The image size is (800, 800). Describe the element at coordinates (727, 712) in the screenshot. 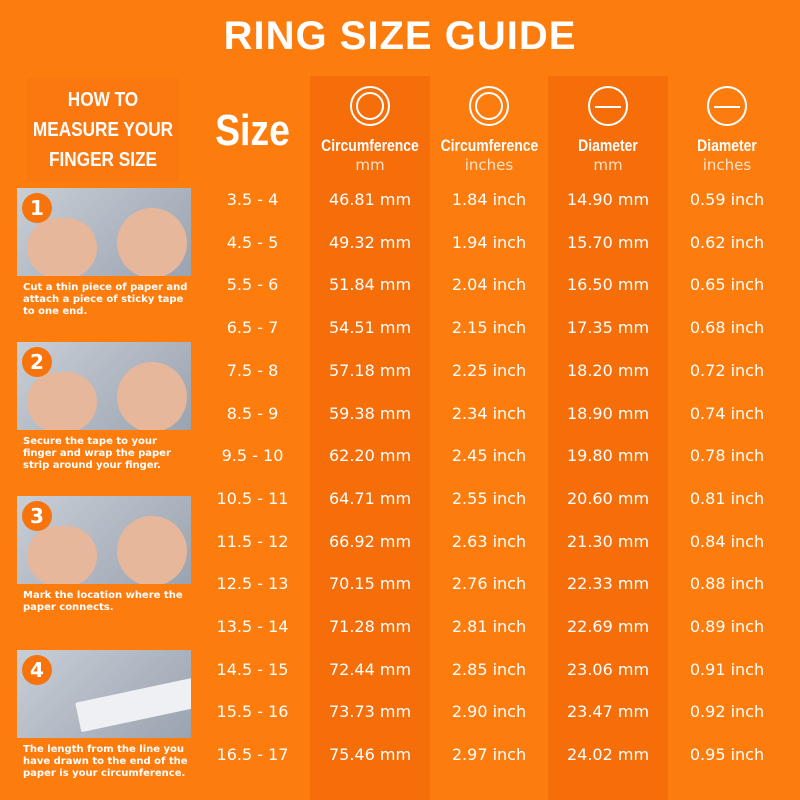

I see `table-cell: 0.92 inch` at that location.